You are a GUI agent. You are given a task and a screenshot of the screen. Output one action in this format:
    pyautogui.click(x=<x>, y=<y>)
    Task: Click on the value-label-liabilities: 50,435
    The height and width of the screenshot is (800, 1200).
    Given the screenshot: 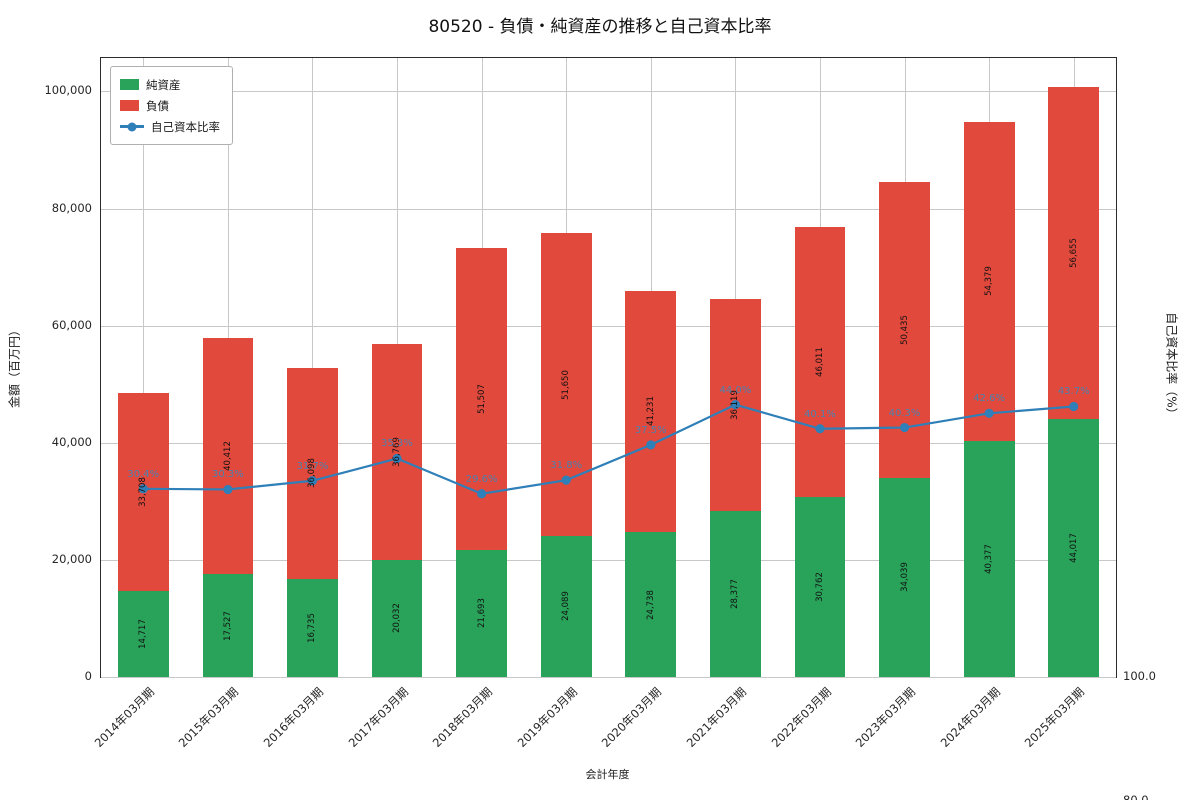 What is the action you would take?
    pyautogui.click(x=904, y=330)
    